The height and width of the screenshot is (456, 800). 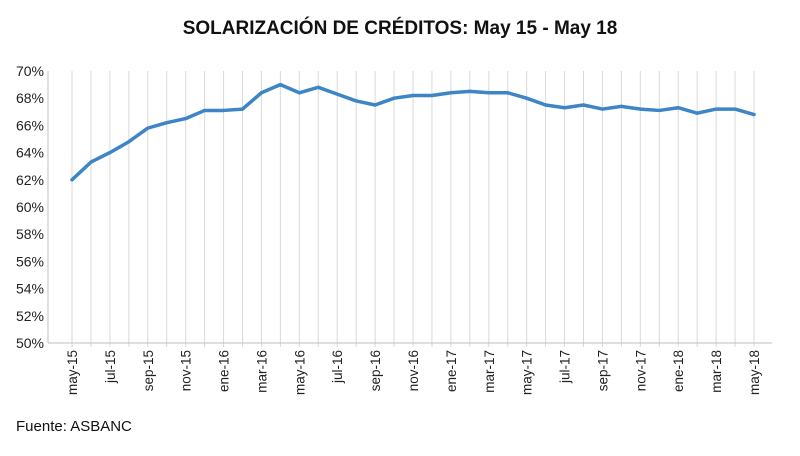 I want to click on y-tick-labels: 50% 52% 54% 56% 58% 60% 62% 64% 66% 68% 70%, so click(x=30, y=207).